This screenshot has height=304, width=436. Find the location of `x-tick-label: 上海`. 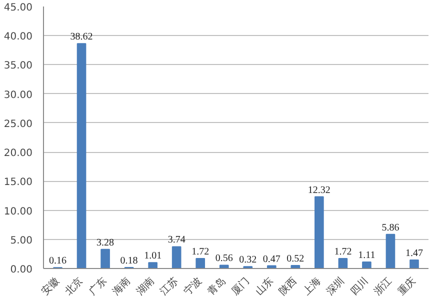

x-tick-label: 上海 is located at coordinates (312, 286).